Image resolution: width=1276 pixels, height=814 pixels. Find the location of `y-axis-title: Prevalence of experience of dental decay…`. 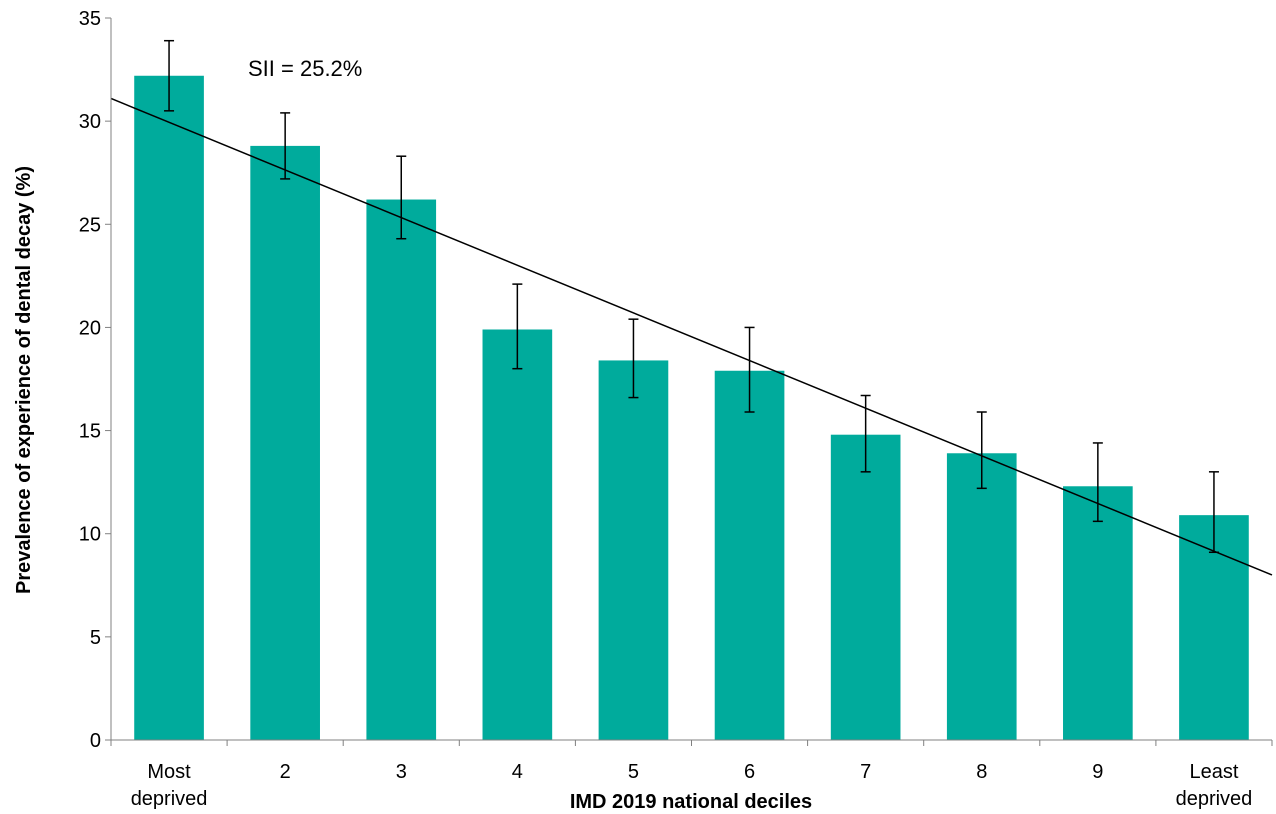

y-axis-title: Prevalence of experience of dental decay… is located at coordinates (24, 380).